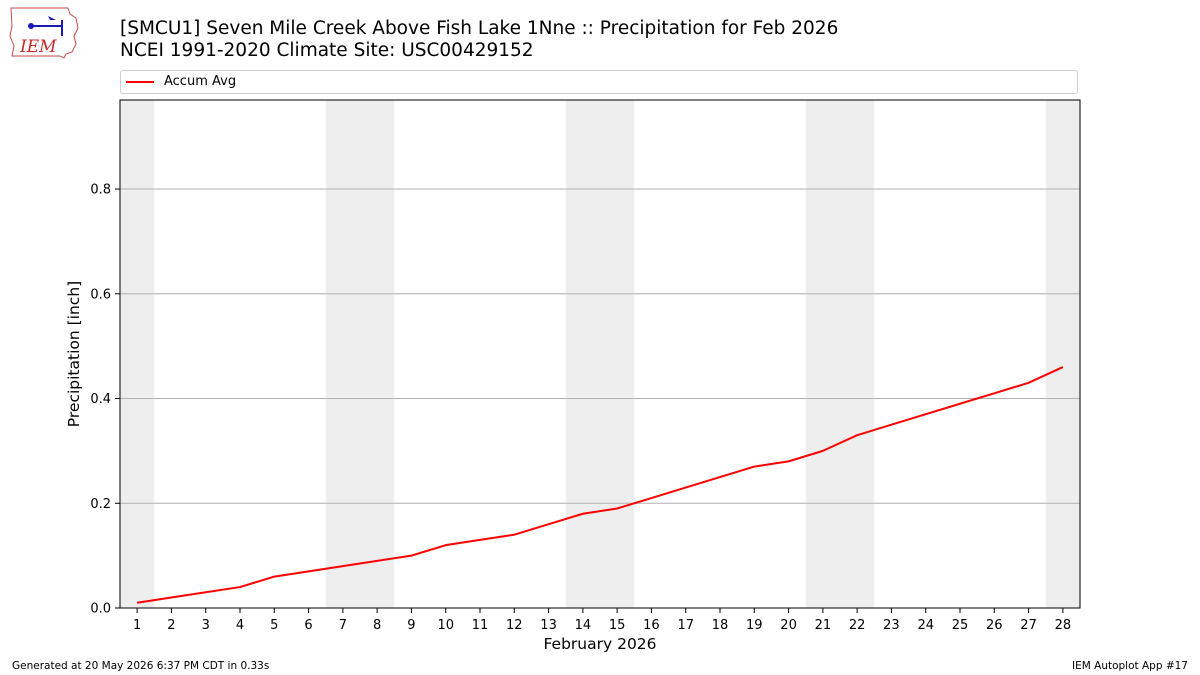  Describe the element at coordinates (377, 625) in the screenshot. I see `x-tick-label-7: 8` at that location.